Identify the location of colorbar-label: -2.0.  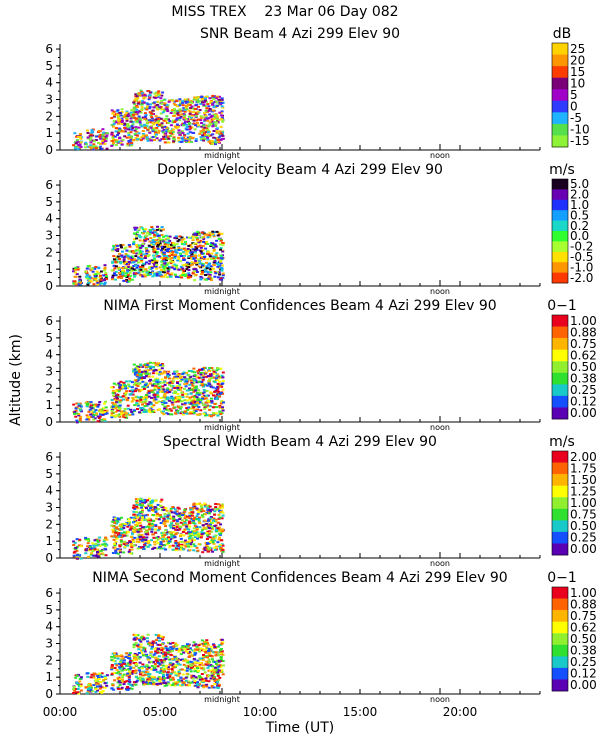
(581, 278).